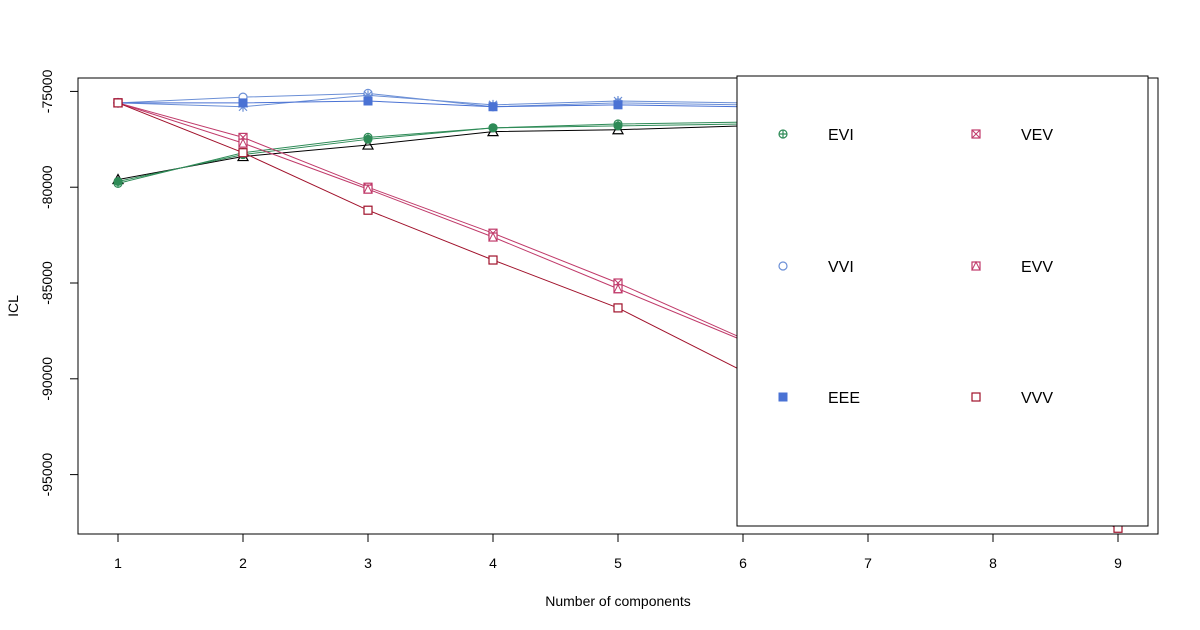 The width and height of the screenshot is (1200, 630). What do you see at coordinates (47, 379) in the screenshot?
I see `y-tick-label: -90000` at bounding box center [47, 379].